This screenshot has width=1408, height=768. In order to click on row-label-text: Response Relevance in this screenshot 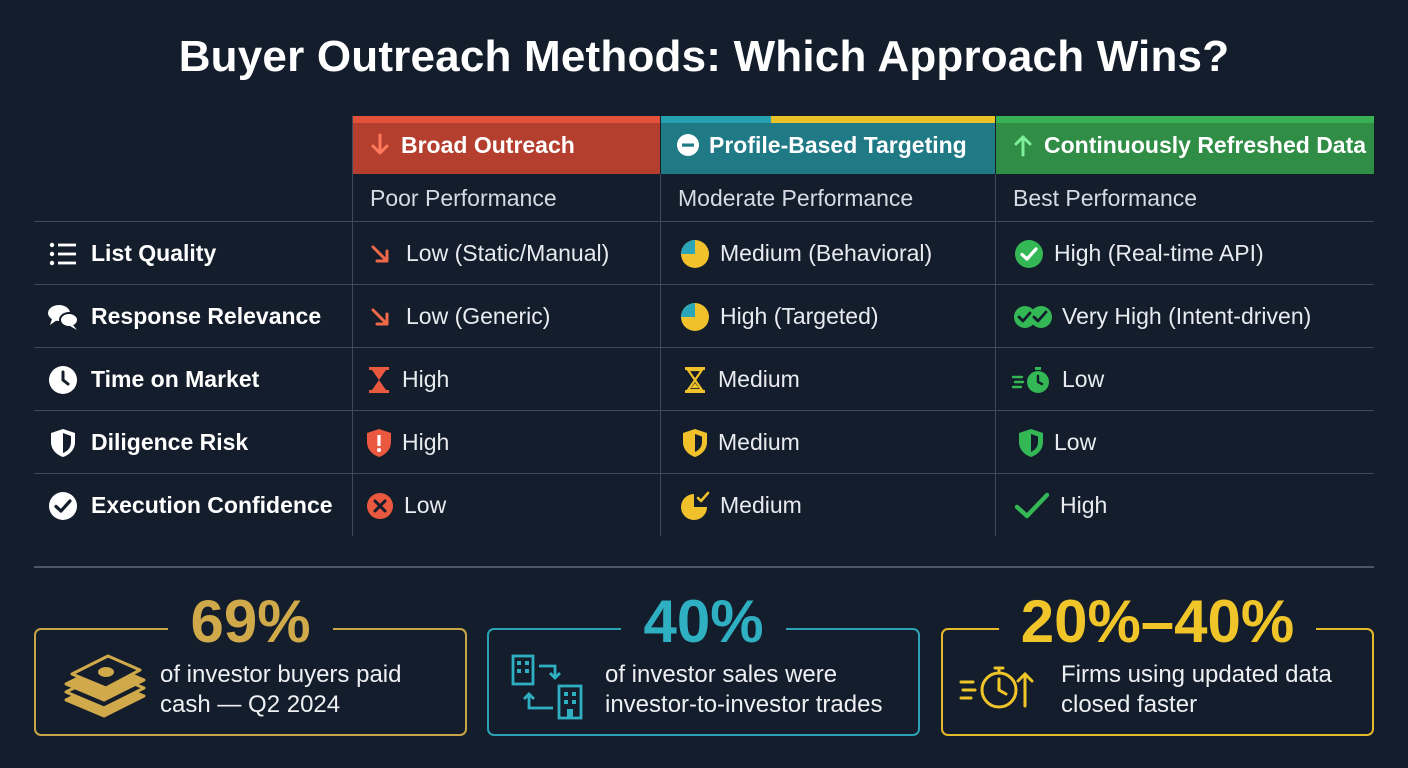, I will do `click(206, 316)`.